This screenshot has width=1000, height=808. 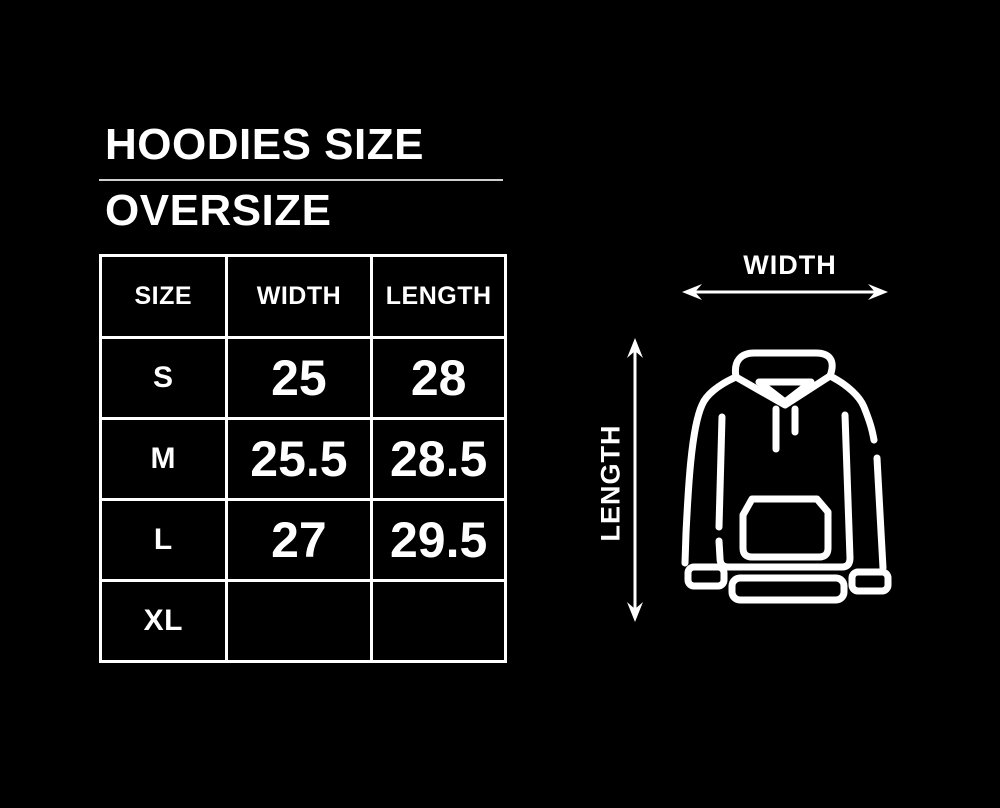 What do you see at coordinates (299, 296) in the screenshot?
I see `col-header-width: WIDTH` at bounding box center [299, 296].